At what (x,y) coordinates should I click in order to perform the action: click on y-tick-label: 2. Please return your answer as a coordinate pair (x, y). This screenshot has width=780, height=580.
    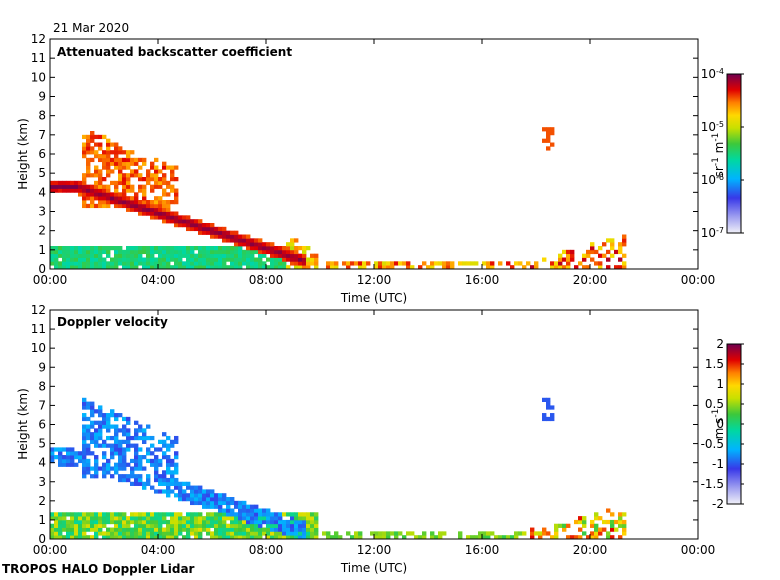
    Looking at the image, I should click on (42, 231).